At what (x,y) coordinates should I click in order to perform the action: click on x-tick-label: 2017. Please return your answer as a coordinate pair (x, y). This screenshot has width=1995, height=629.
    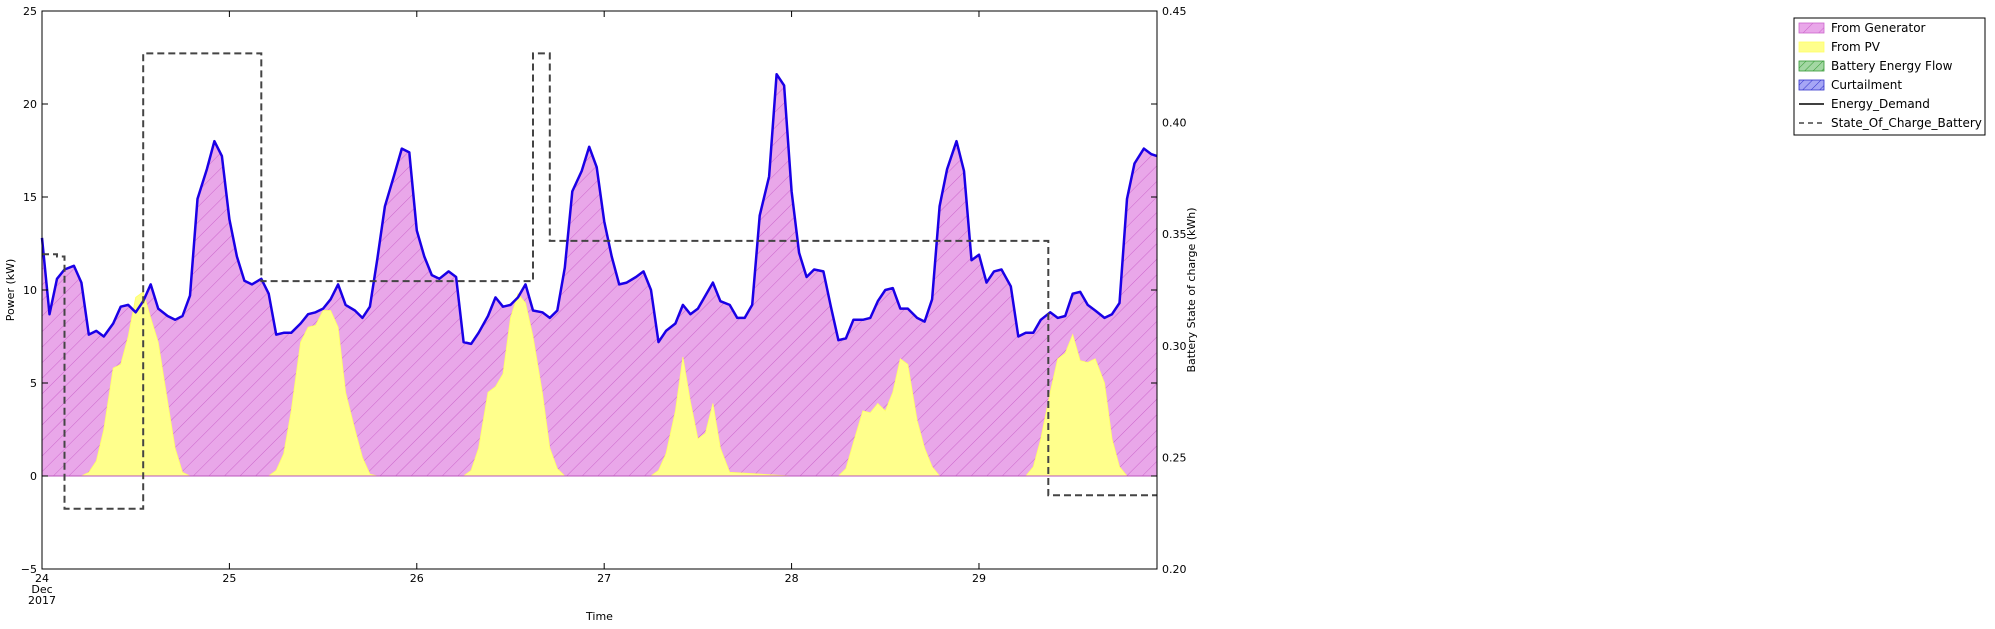
    Looking at the image, I should click on (42, 600).